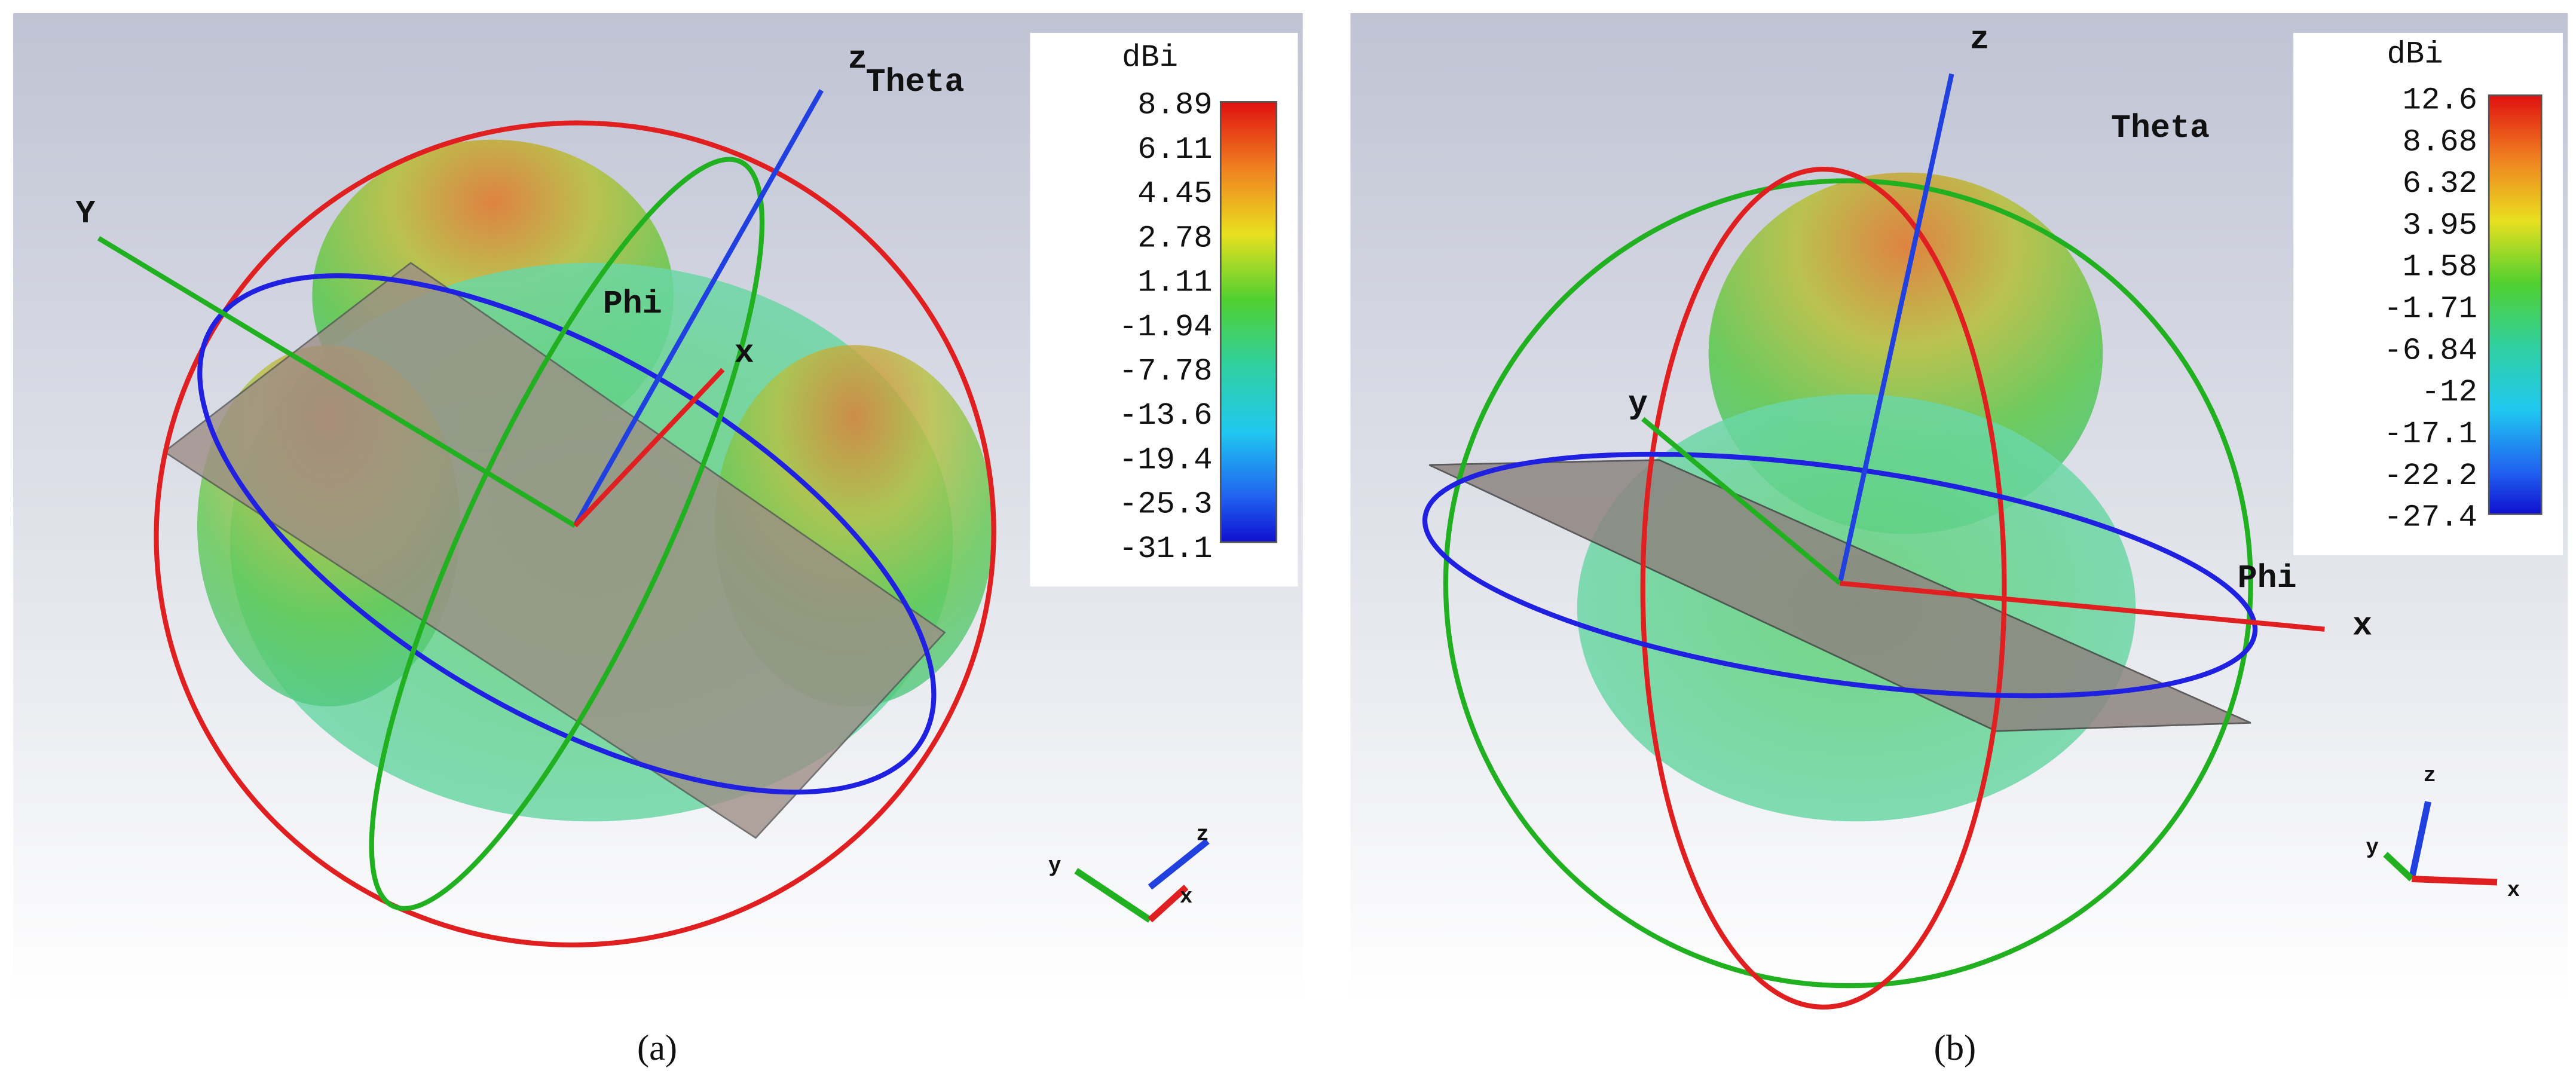 This screenshot has width=2576, height=1092. What do you see at coordinates (2449, 393) in the screenshot?
I see `colorbar-tick-label: -12` at bounding box center [2449, 393].